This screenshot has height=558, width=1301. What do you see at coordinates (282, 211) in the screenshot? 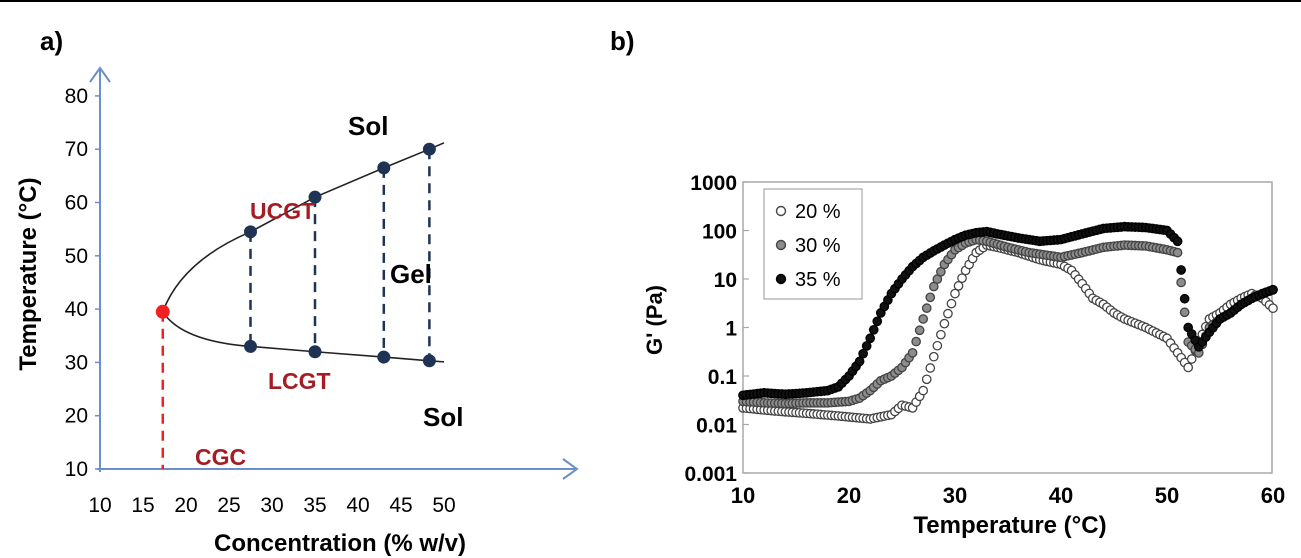
I see `ucgt-label: UCGT` at bounding box center [282, 211].